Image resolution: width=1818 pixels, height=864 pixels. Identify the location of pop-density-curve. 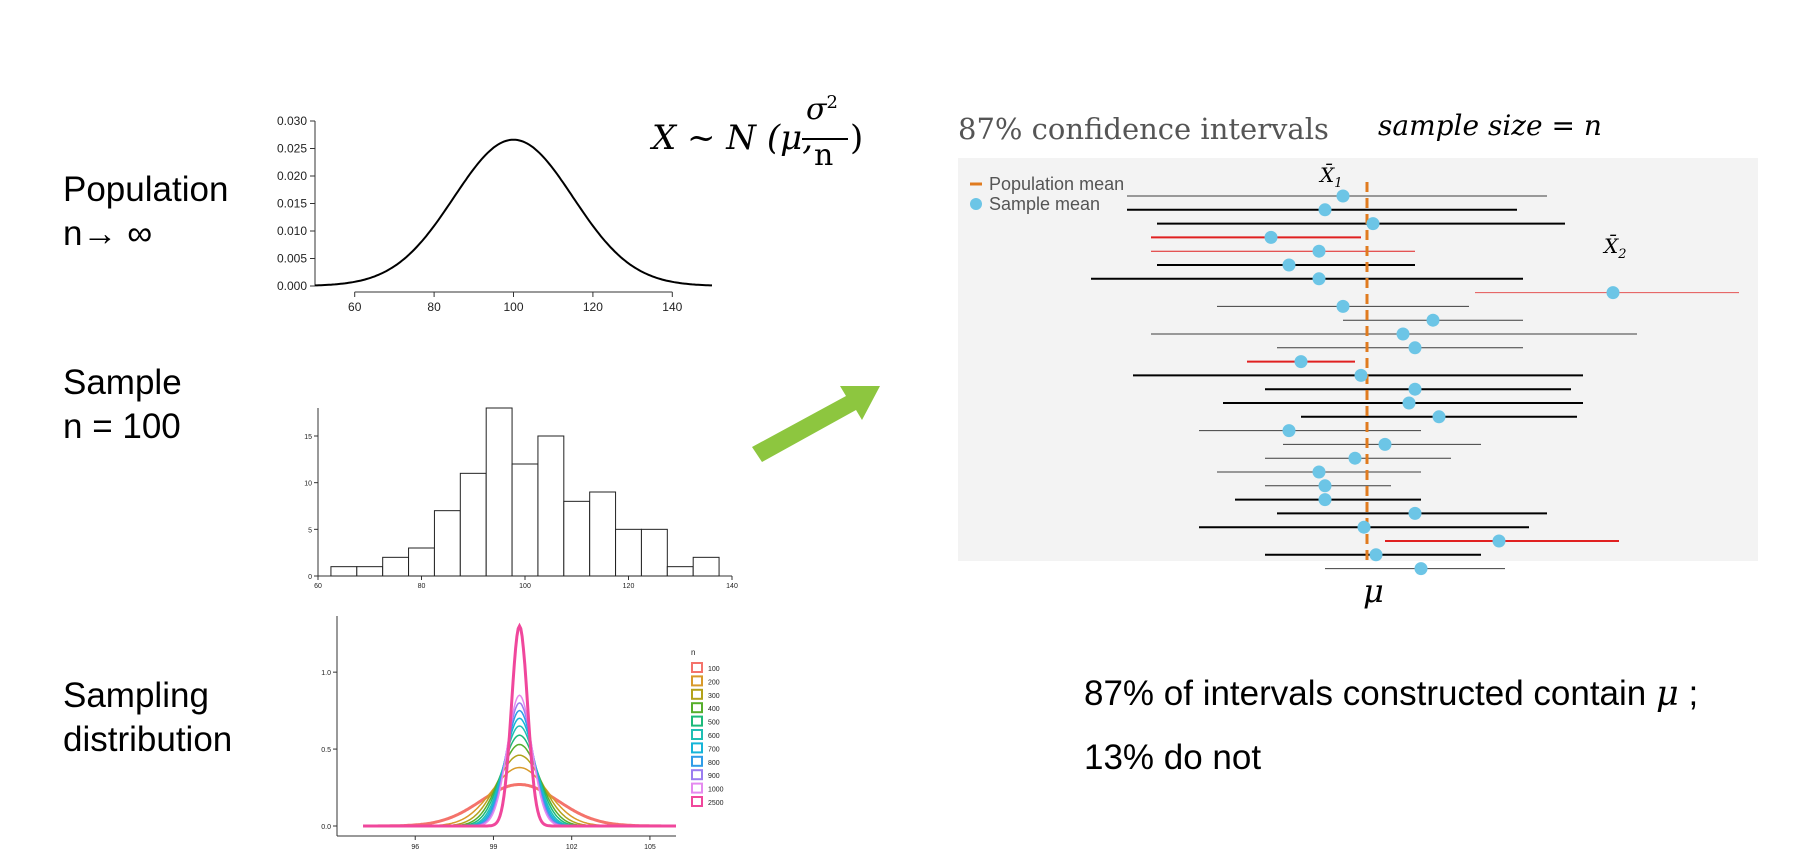
(513, 212).